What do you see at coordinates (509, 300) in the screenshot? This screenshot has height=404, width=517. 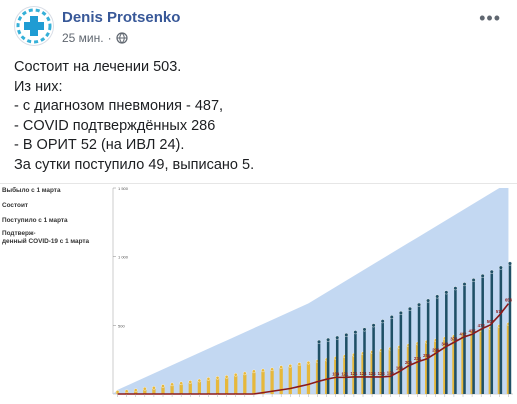 I see `covid-data-label: 658` at bounding box center [509, 300].